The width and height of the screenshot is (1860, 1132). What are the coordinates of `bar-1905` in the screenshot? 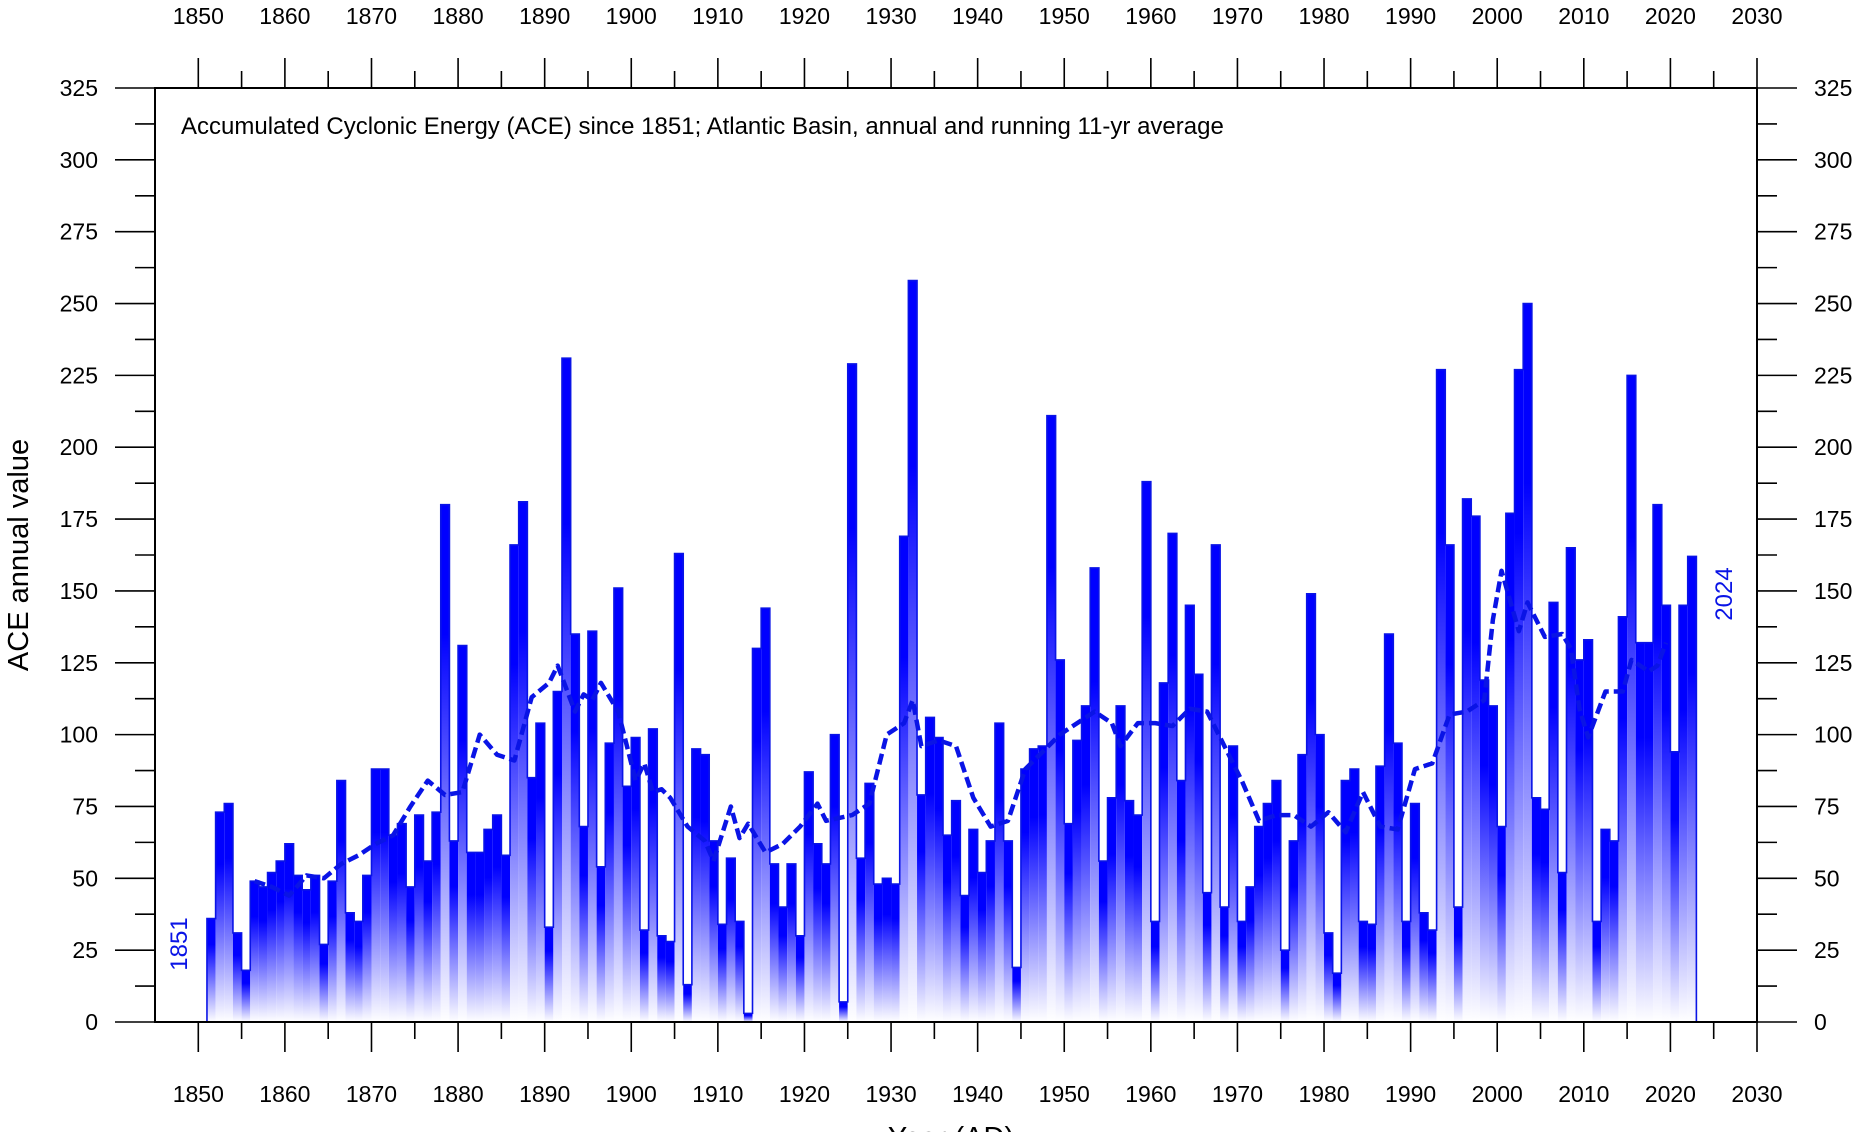 It's located at (679, 787).